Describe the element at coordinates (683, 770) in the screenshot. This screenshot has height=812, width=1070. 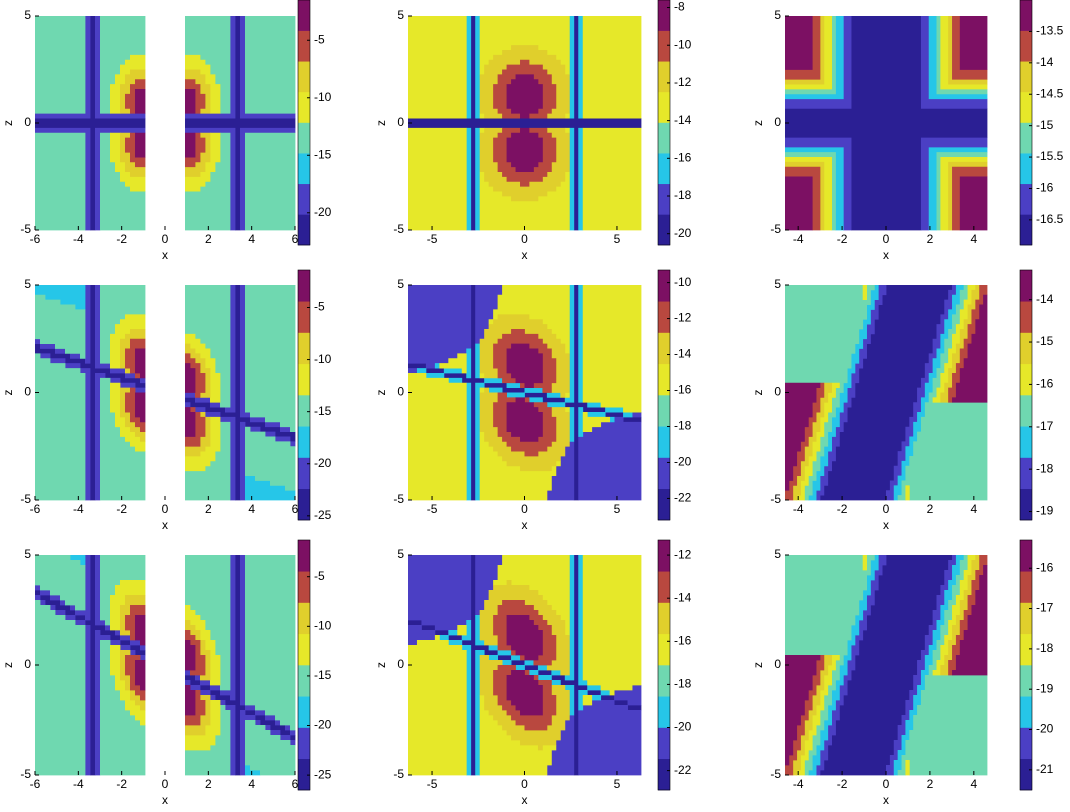
I see `colorbar-tick-label: -22` at that location.